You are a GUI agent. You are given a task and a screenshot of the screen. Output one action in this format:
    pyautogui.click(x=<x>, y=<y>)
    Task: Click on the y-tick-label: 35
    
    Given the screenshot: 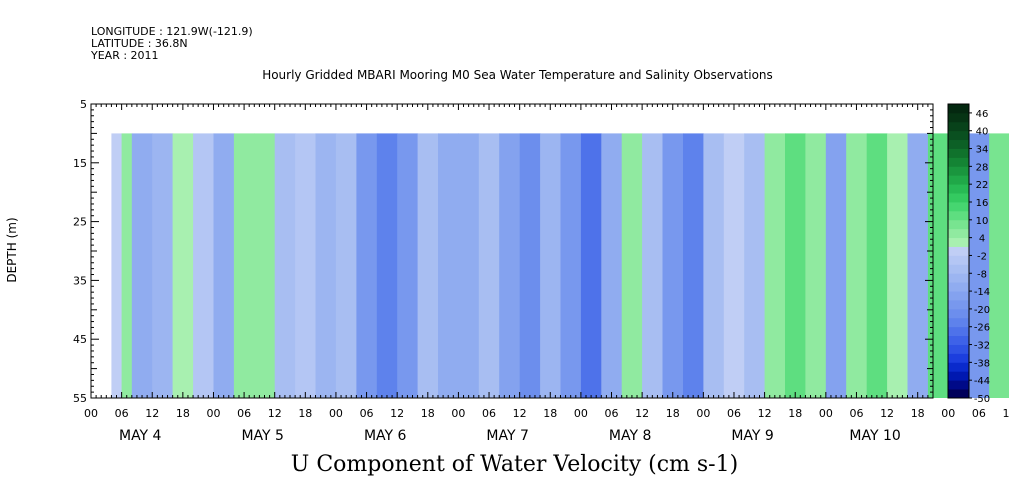 What is the action you would take?
    pyautogui.click(x=80, y=280)
    